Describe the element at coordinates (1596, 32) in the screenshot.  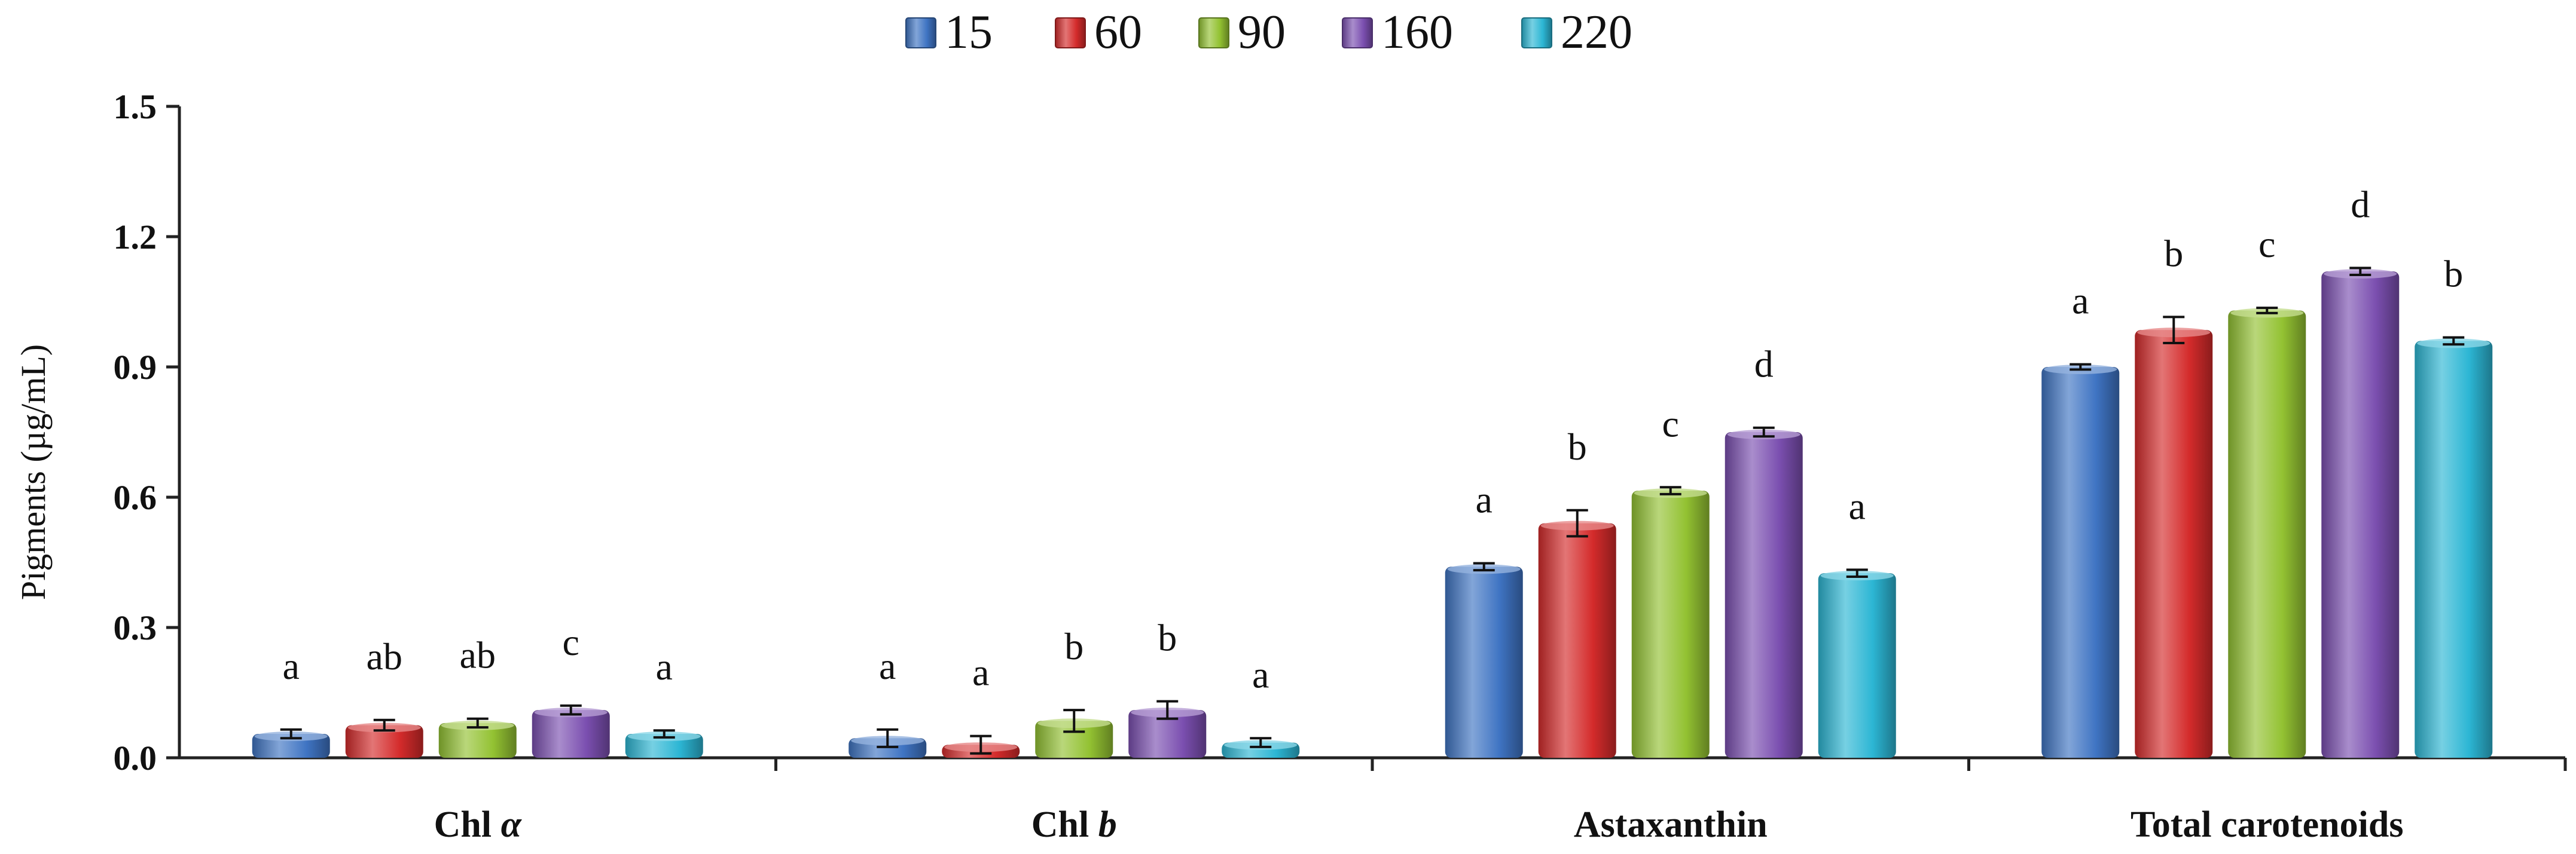
I see `legend-label: 220` at that location.